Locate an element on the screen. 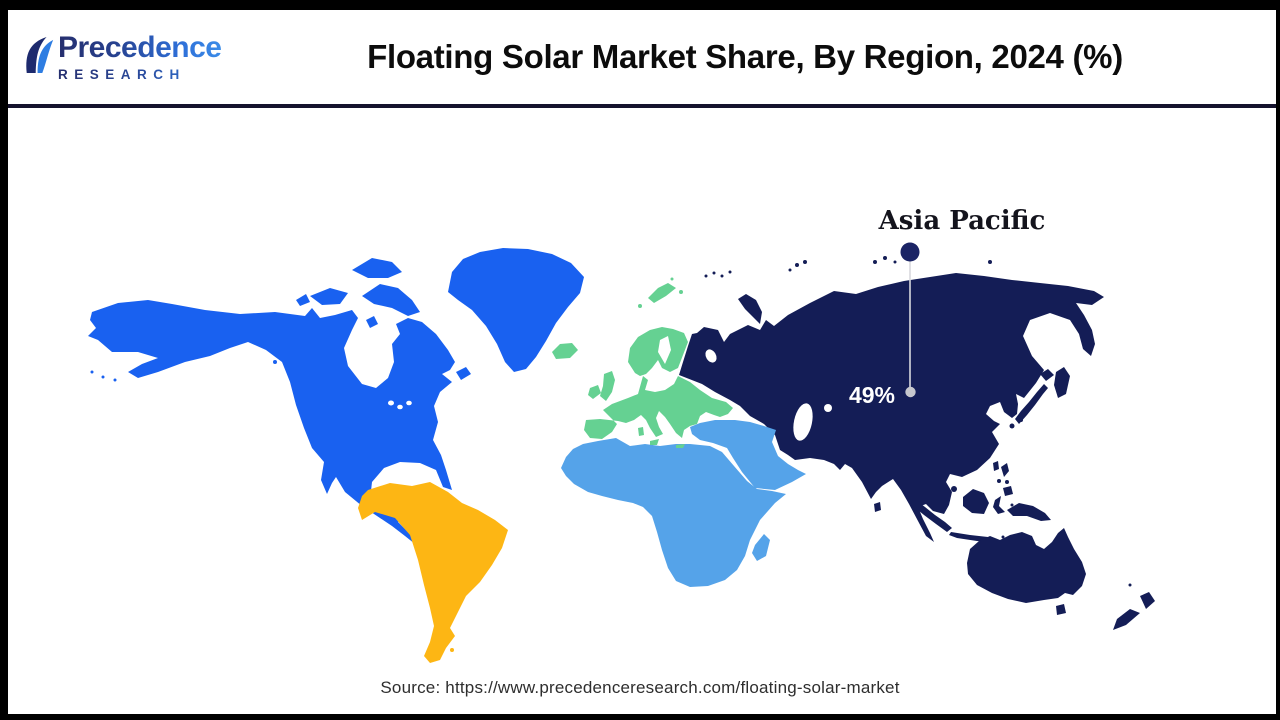 This screenshot has width=1280, height=720. callout-bottom-dot is located at coordinates (910, 392).